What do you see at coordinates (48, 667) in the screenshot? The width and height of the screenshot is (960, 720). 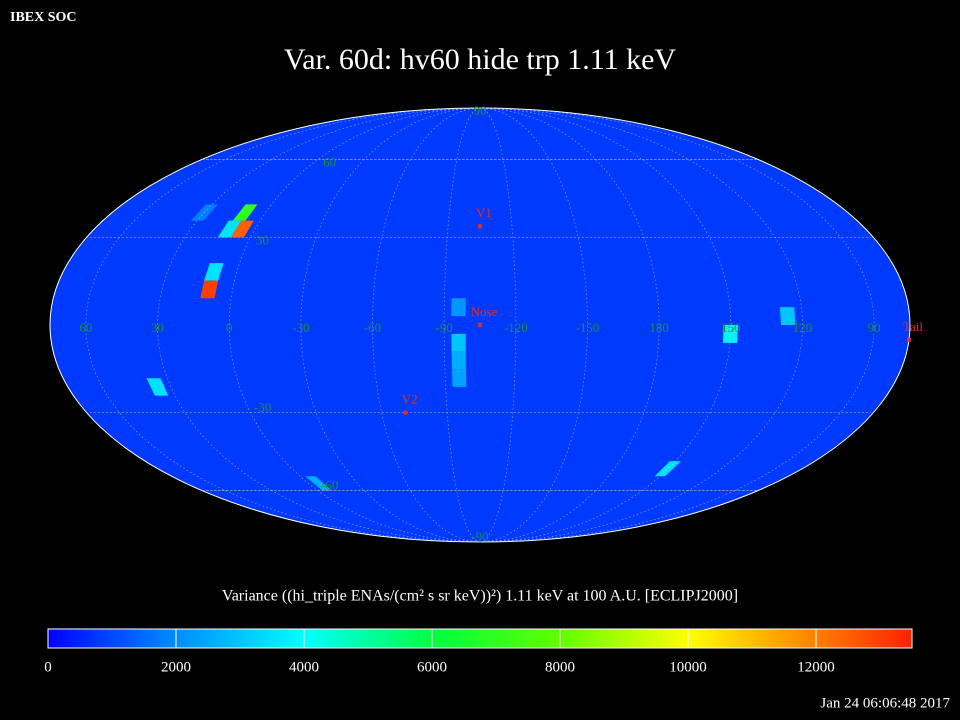 I see `colorbar-tick-label: 0` at bounding box center [48, 667].